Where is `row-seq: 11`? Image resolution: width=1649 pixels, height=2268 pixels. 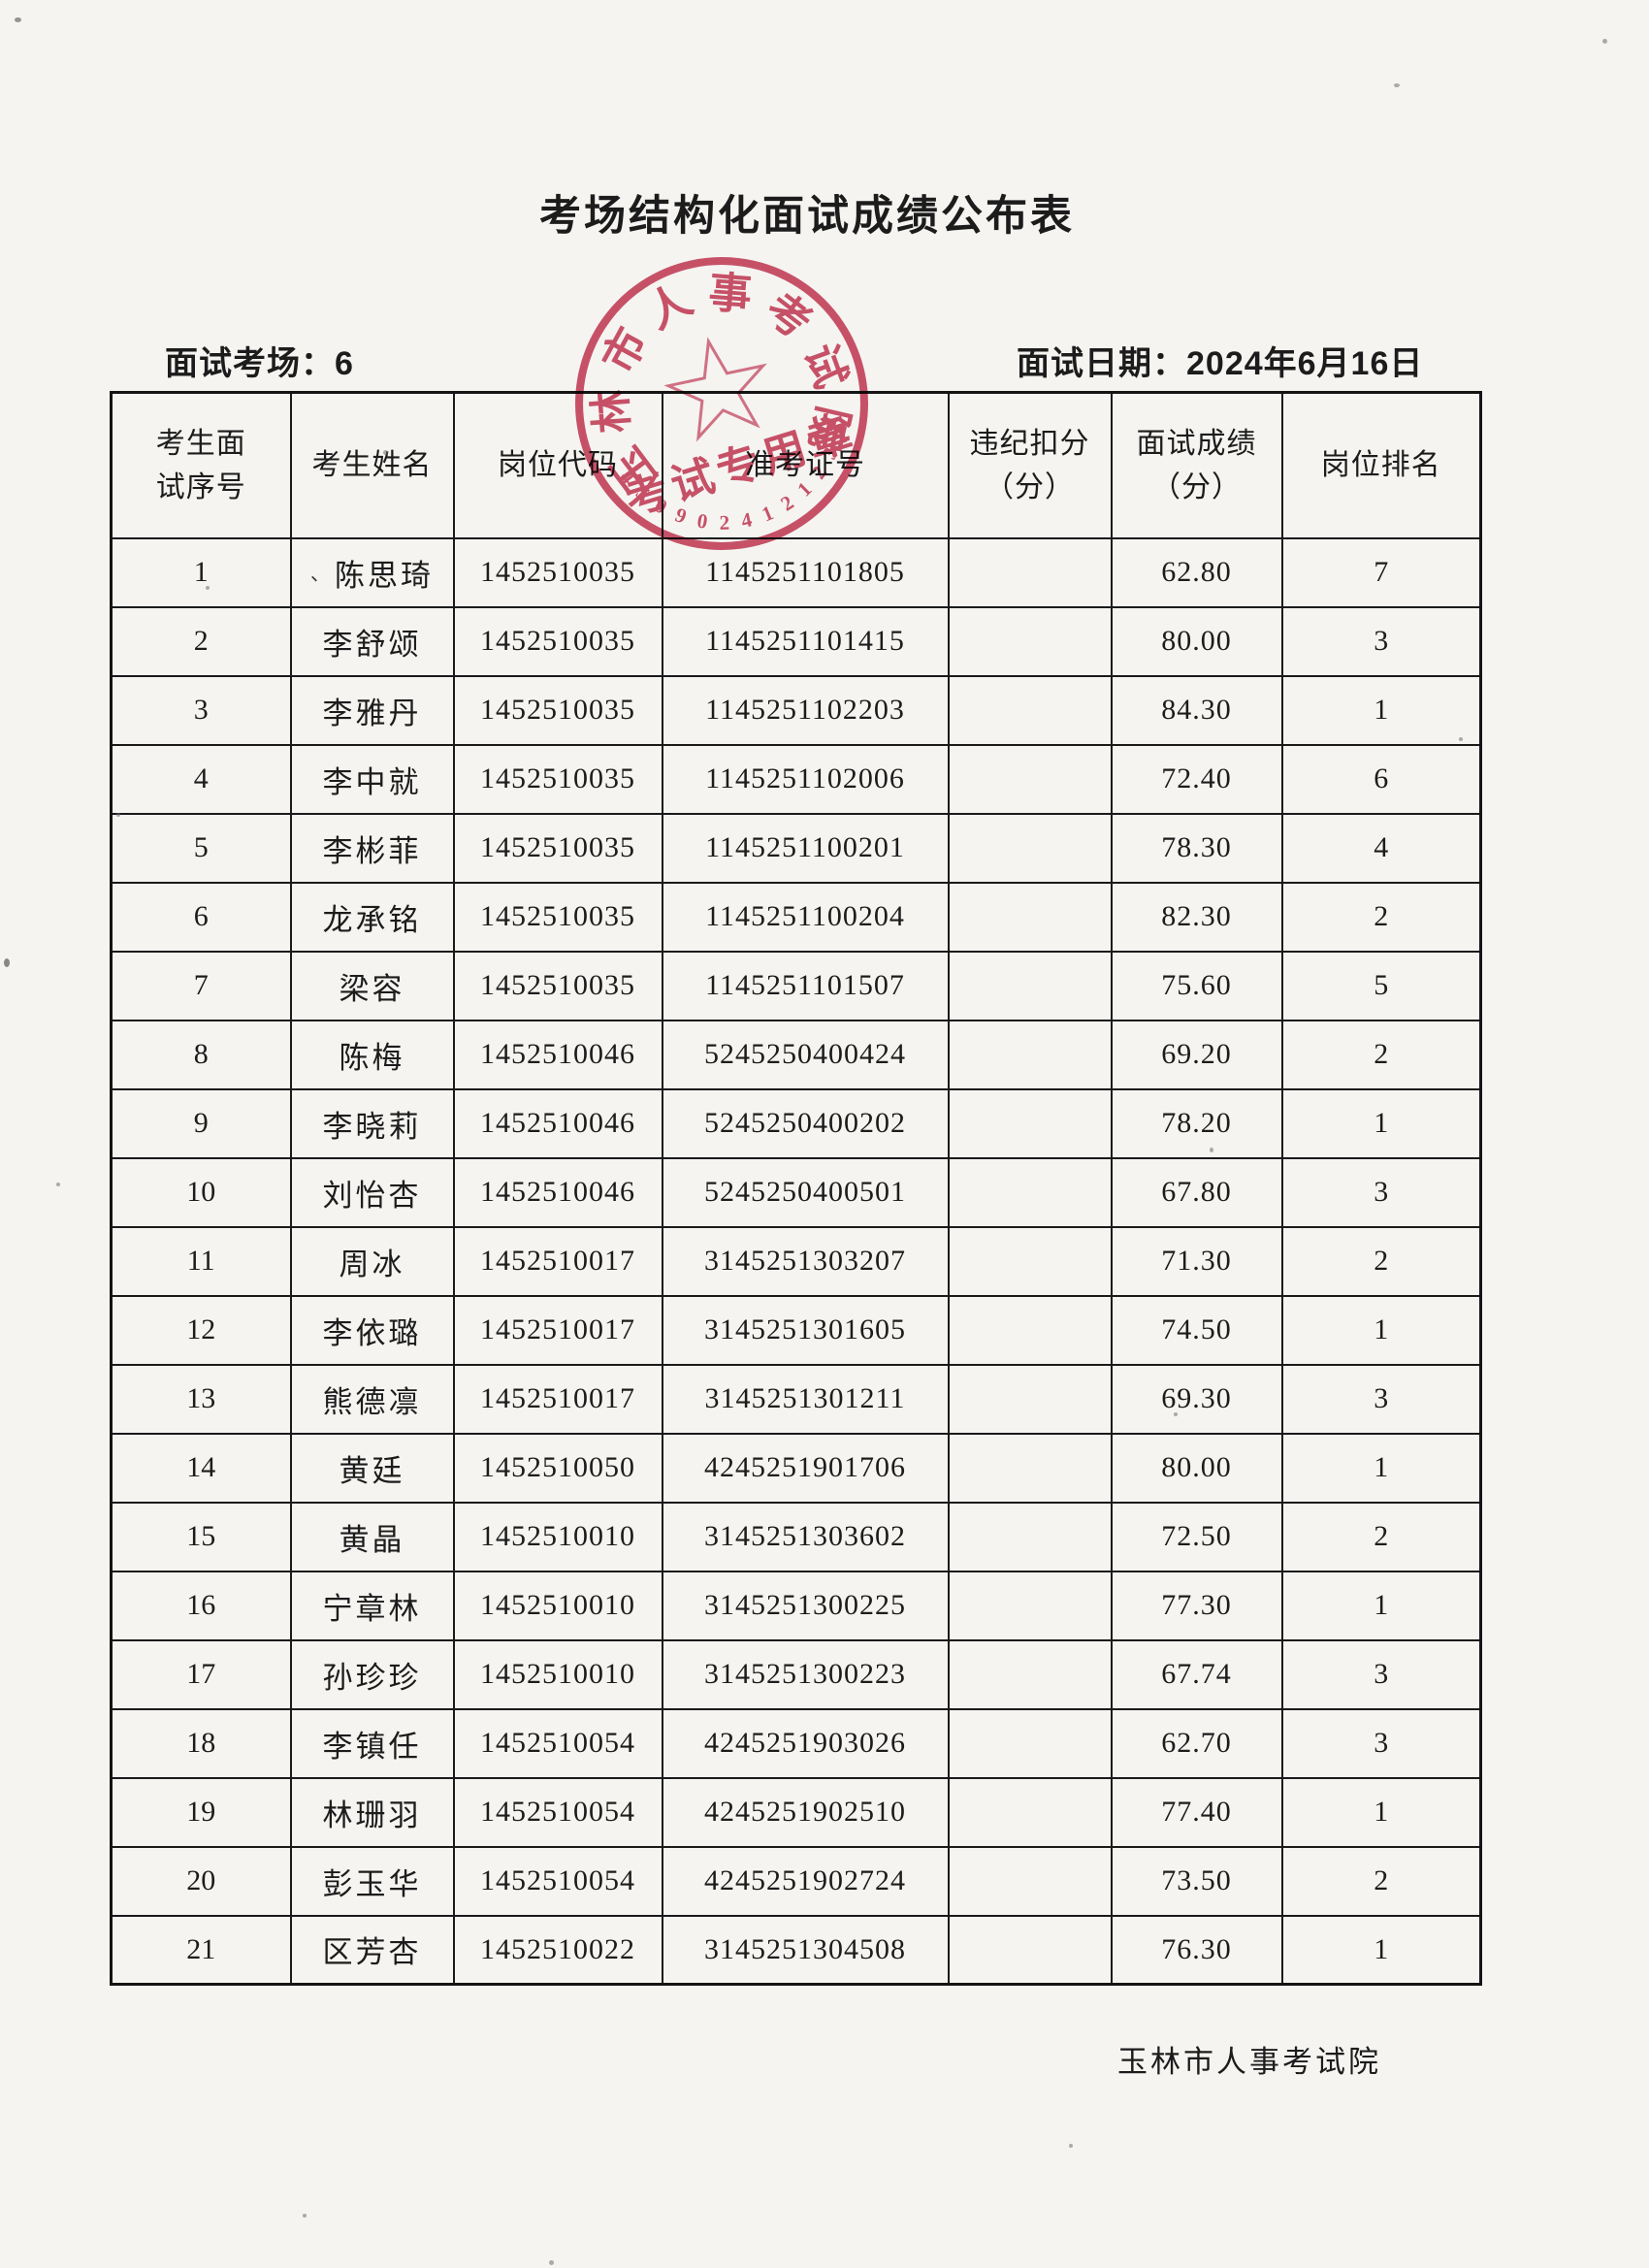 row-seq: 11 is located at coordinates (201, 1261).